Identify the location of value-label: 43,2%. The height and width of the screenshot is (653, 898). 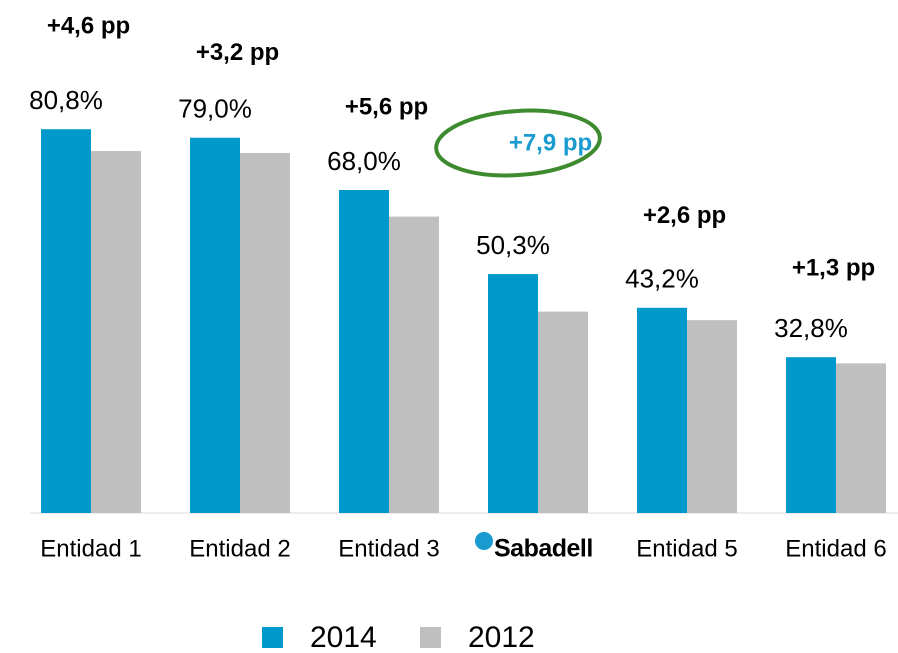
(662, 279).